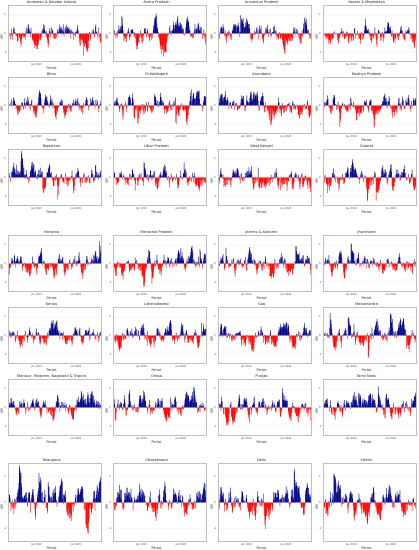 This screenshot has height=550, width=419. Describe the element at coordinates (156, 74) in the screenshot. I see `chart-title: Chhattisgarh` at that location.